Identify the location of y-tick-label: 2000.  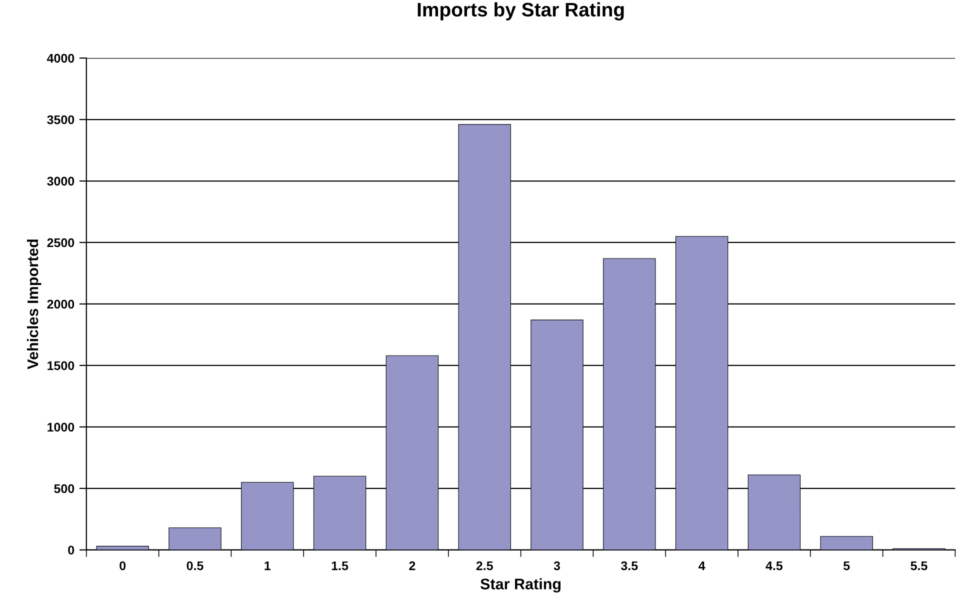
(60, 304).